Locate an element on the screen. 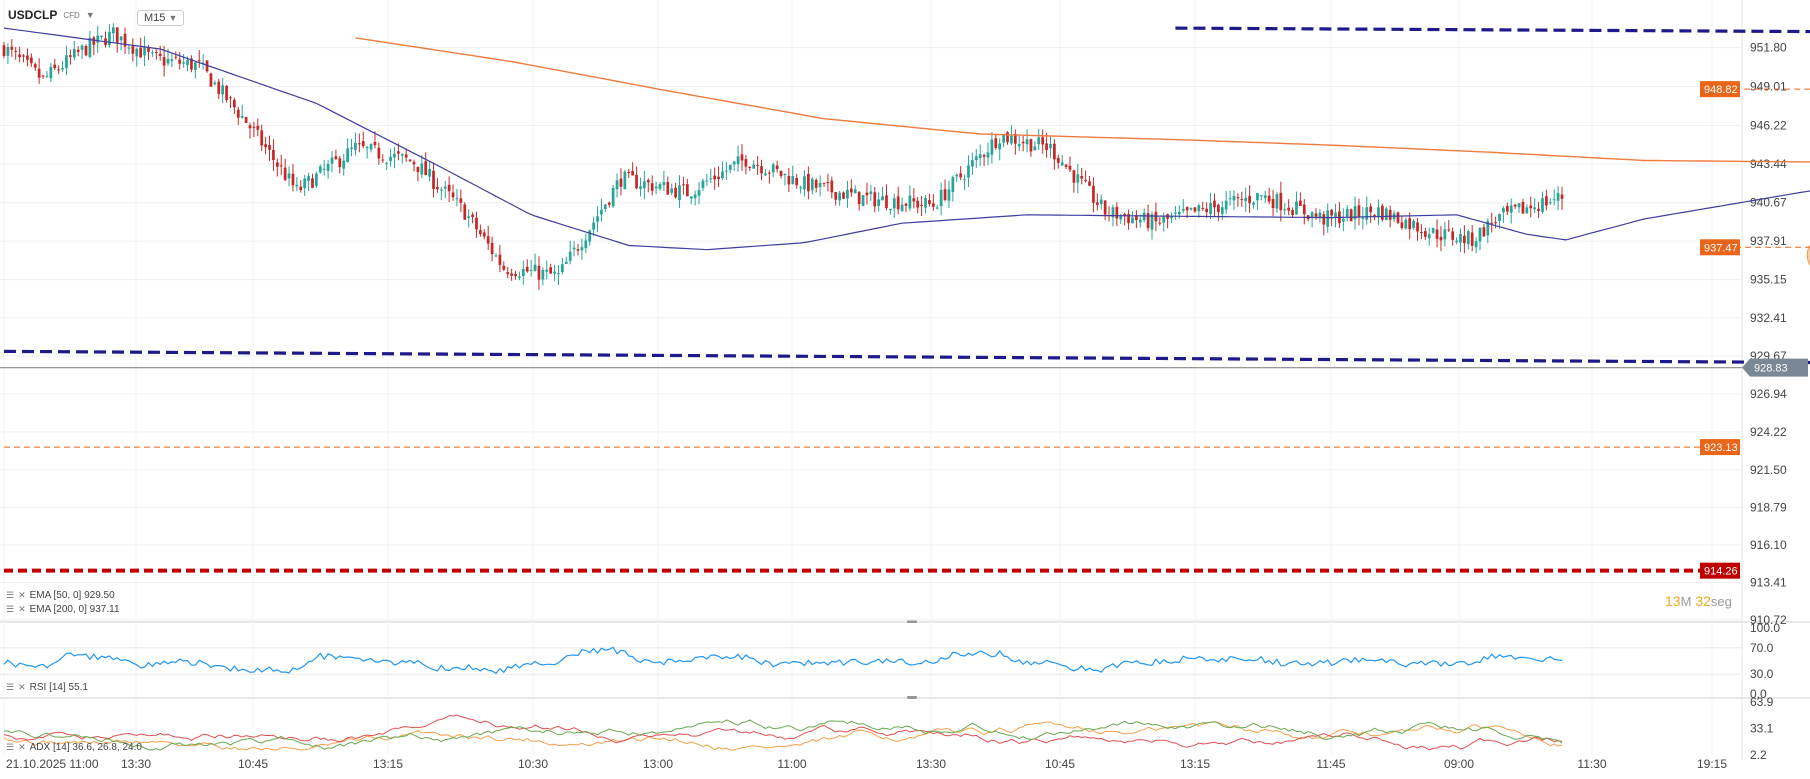 The width and height of the screenshot is (1810, 779). time-tick-label: 11:45 is located at coordinates (1330, 764).